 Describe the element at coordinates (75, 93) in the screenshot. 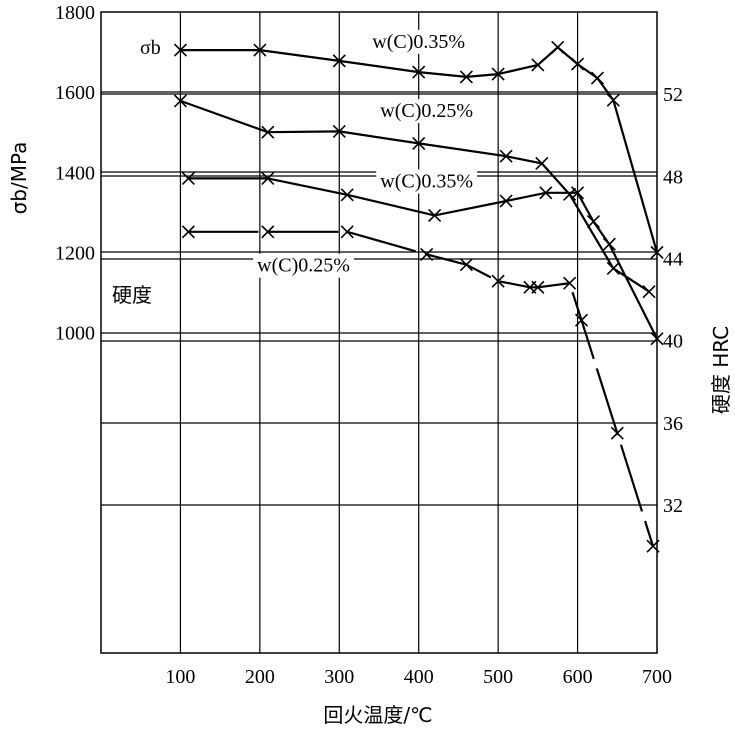

I see `y-left-tick-label: 1600` at that location.